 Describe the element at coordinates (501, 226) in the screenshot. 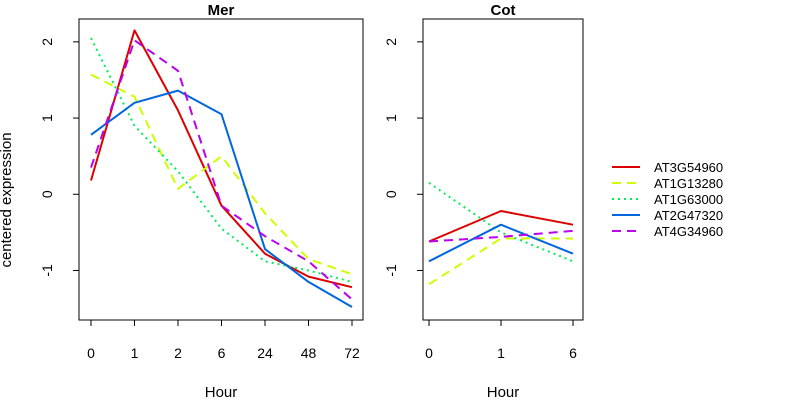

I see `series-line-at3g54960` at that location.